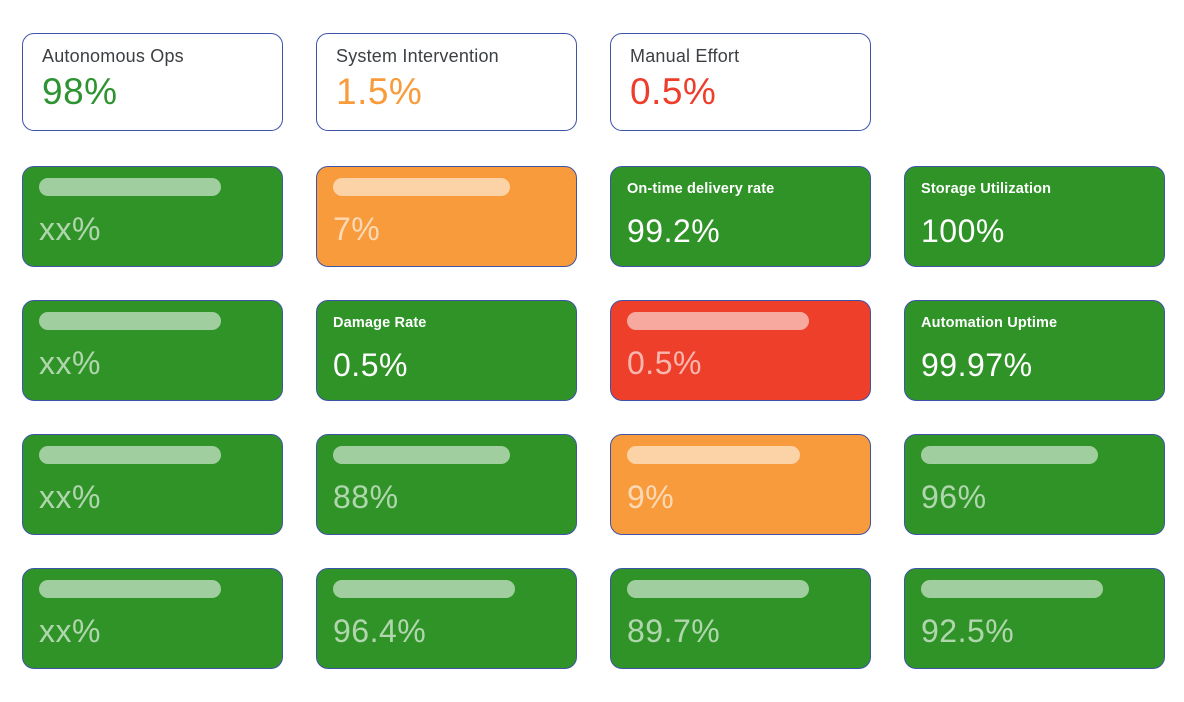  I want to click on metric-card-label: Storage Utilization, so click(986, 189).